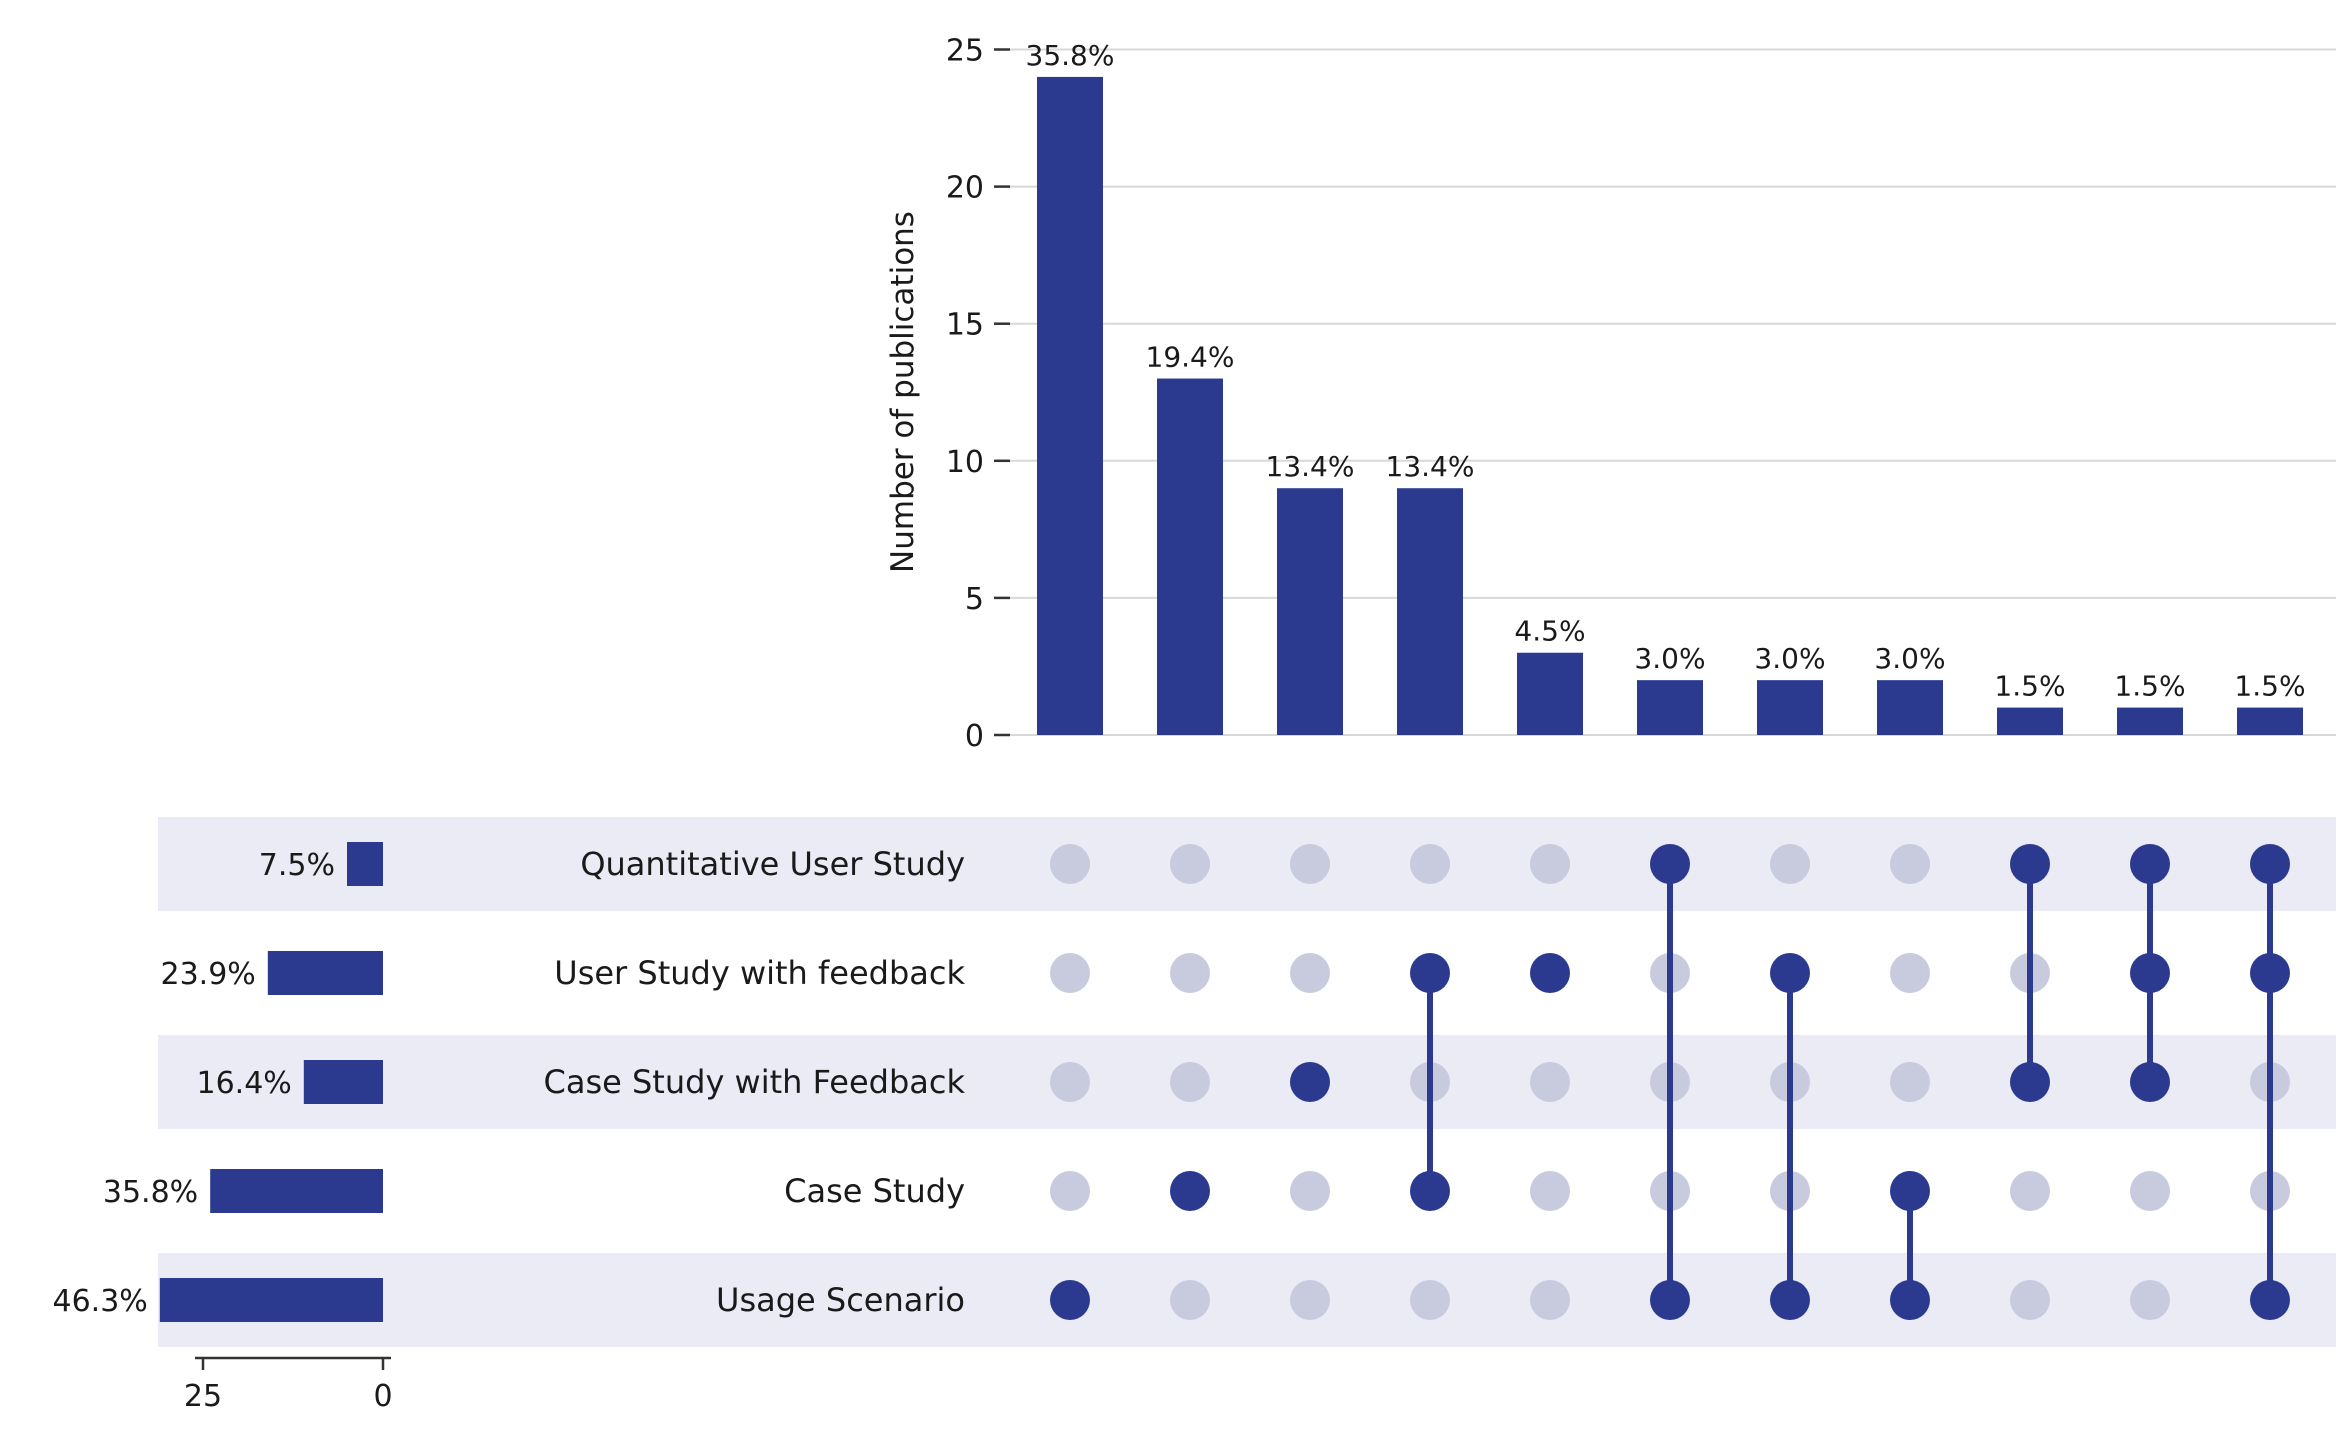  What do you see at coordinates (1549, 631) in the screenshot?
I see `intersection-pct-label: 4.5%` at bounding box center [1549, 631].